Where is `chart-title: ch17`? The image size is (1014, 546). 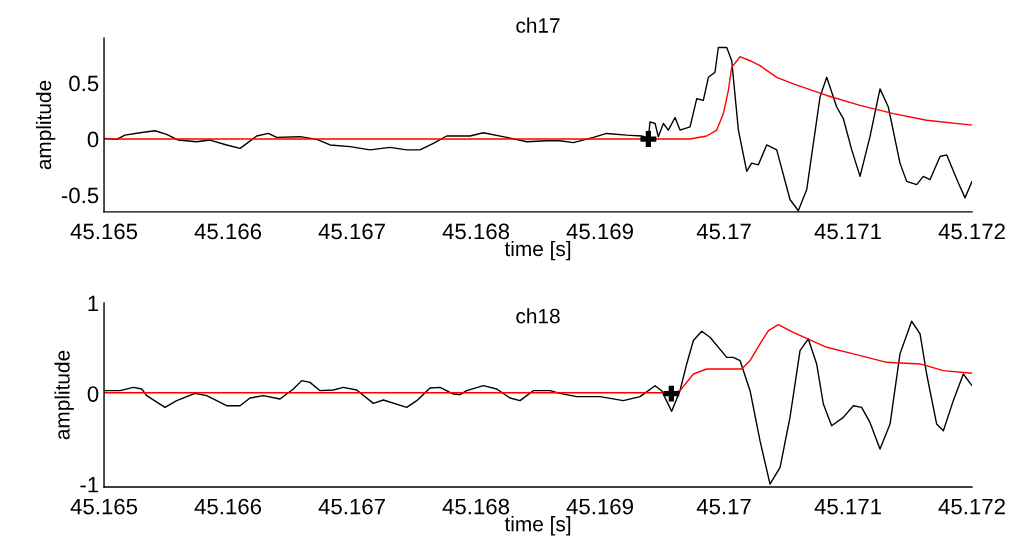
chart-title: ch17 is located at coordinates (538, 25).